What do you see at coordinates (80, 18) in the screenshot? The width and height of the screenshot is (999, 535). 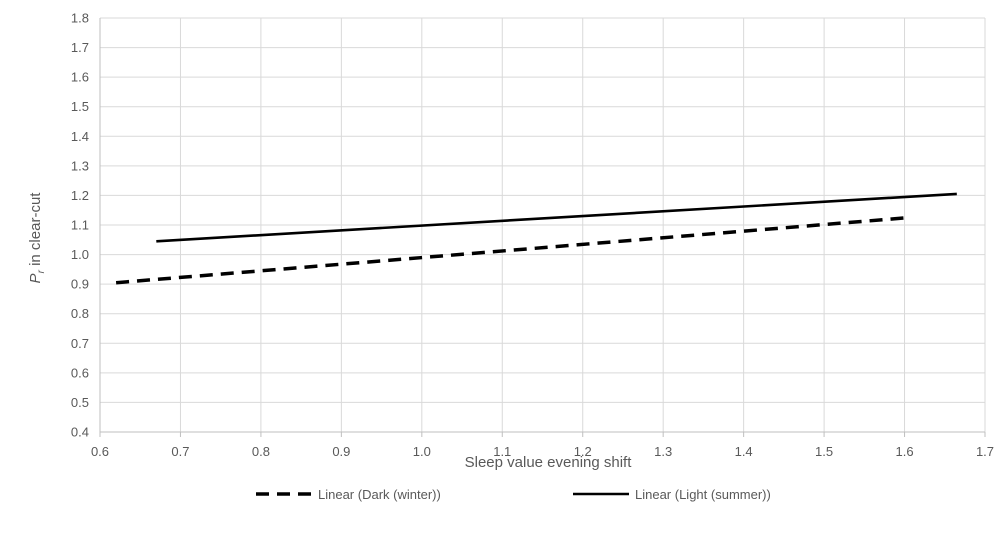 I see `y-tick-label: 1.8` at bounding box center [80, 18].